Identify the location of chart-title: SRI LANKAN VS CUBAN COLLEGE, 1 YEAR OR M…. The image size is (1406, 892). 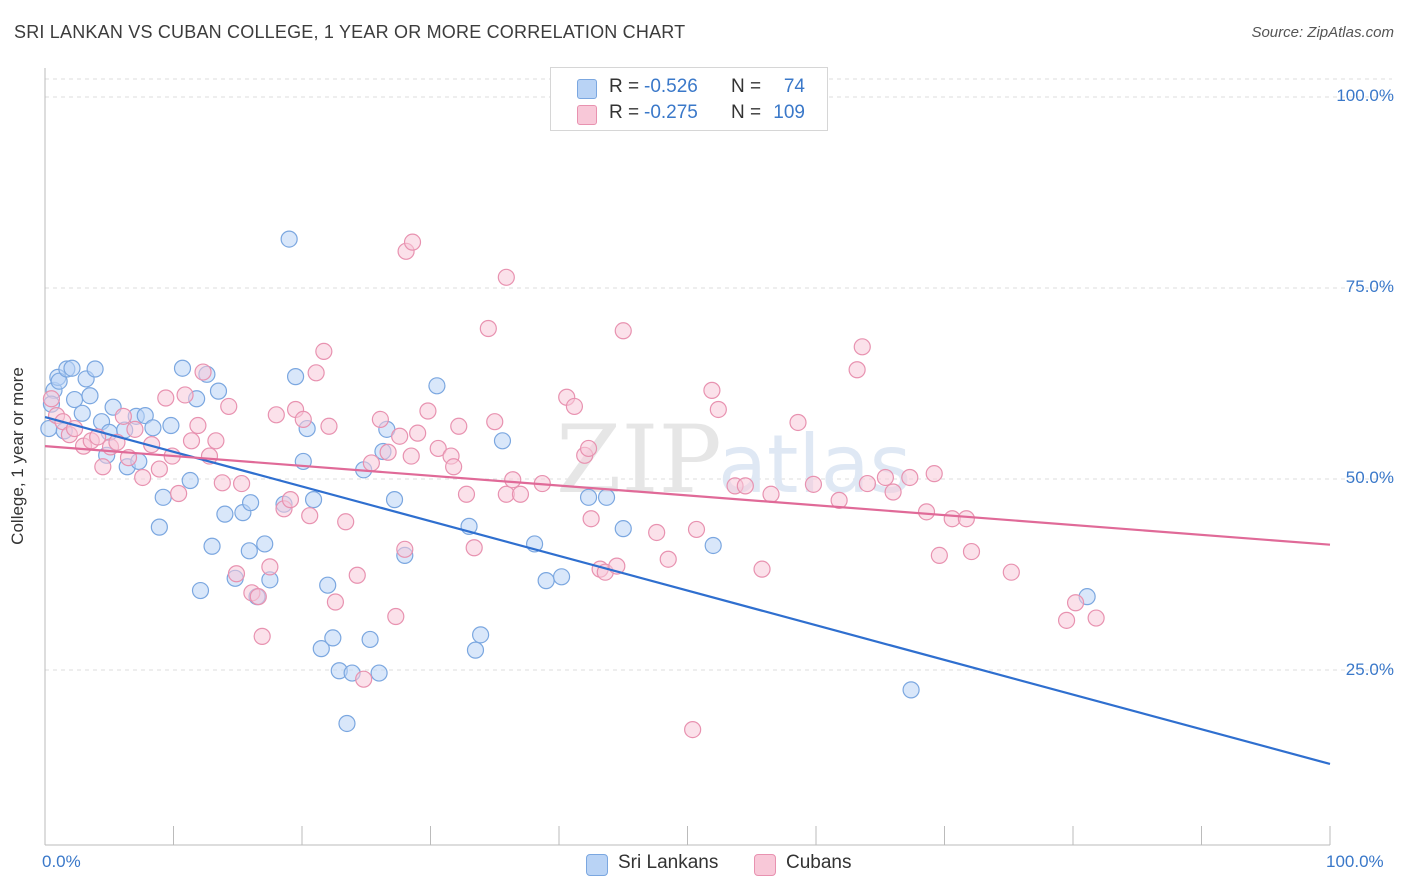
(350, 32).